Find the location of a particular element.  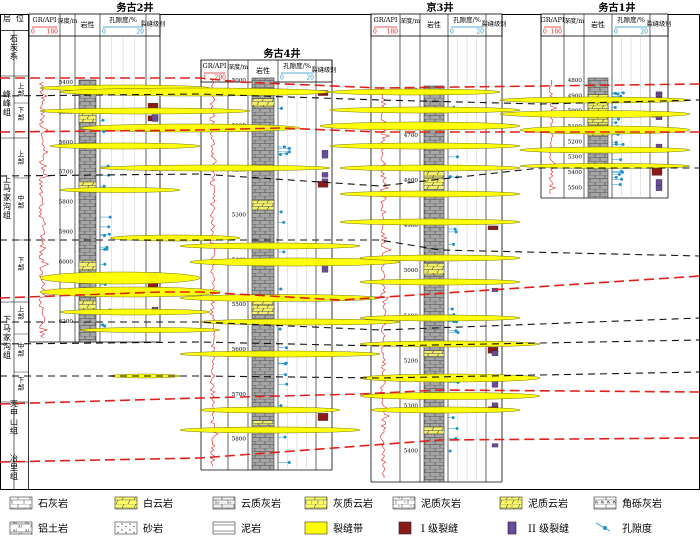

grade-2-fracture-icon is located at coordinates (512, 528).